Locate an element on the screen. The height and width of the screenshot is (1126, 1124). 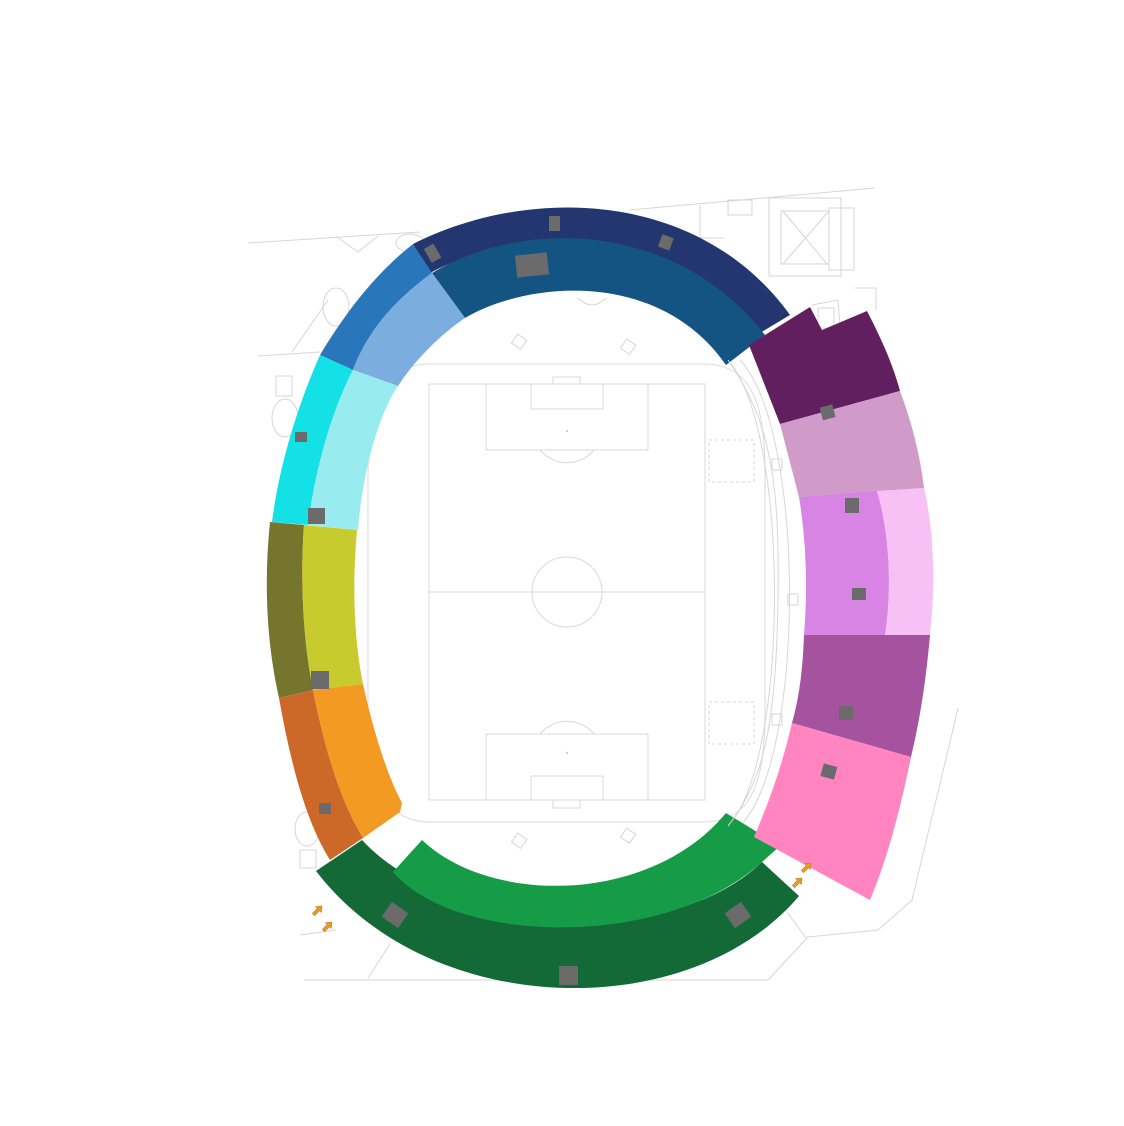
section-north-upper is located at coordinates (601, 270).